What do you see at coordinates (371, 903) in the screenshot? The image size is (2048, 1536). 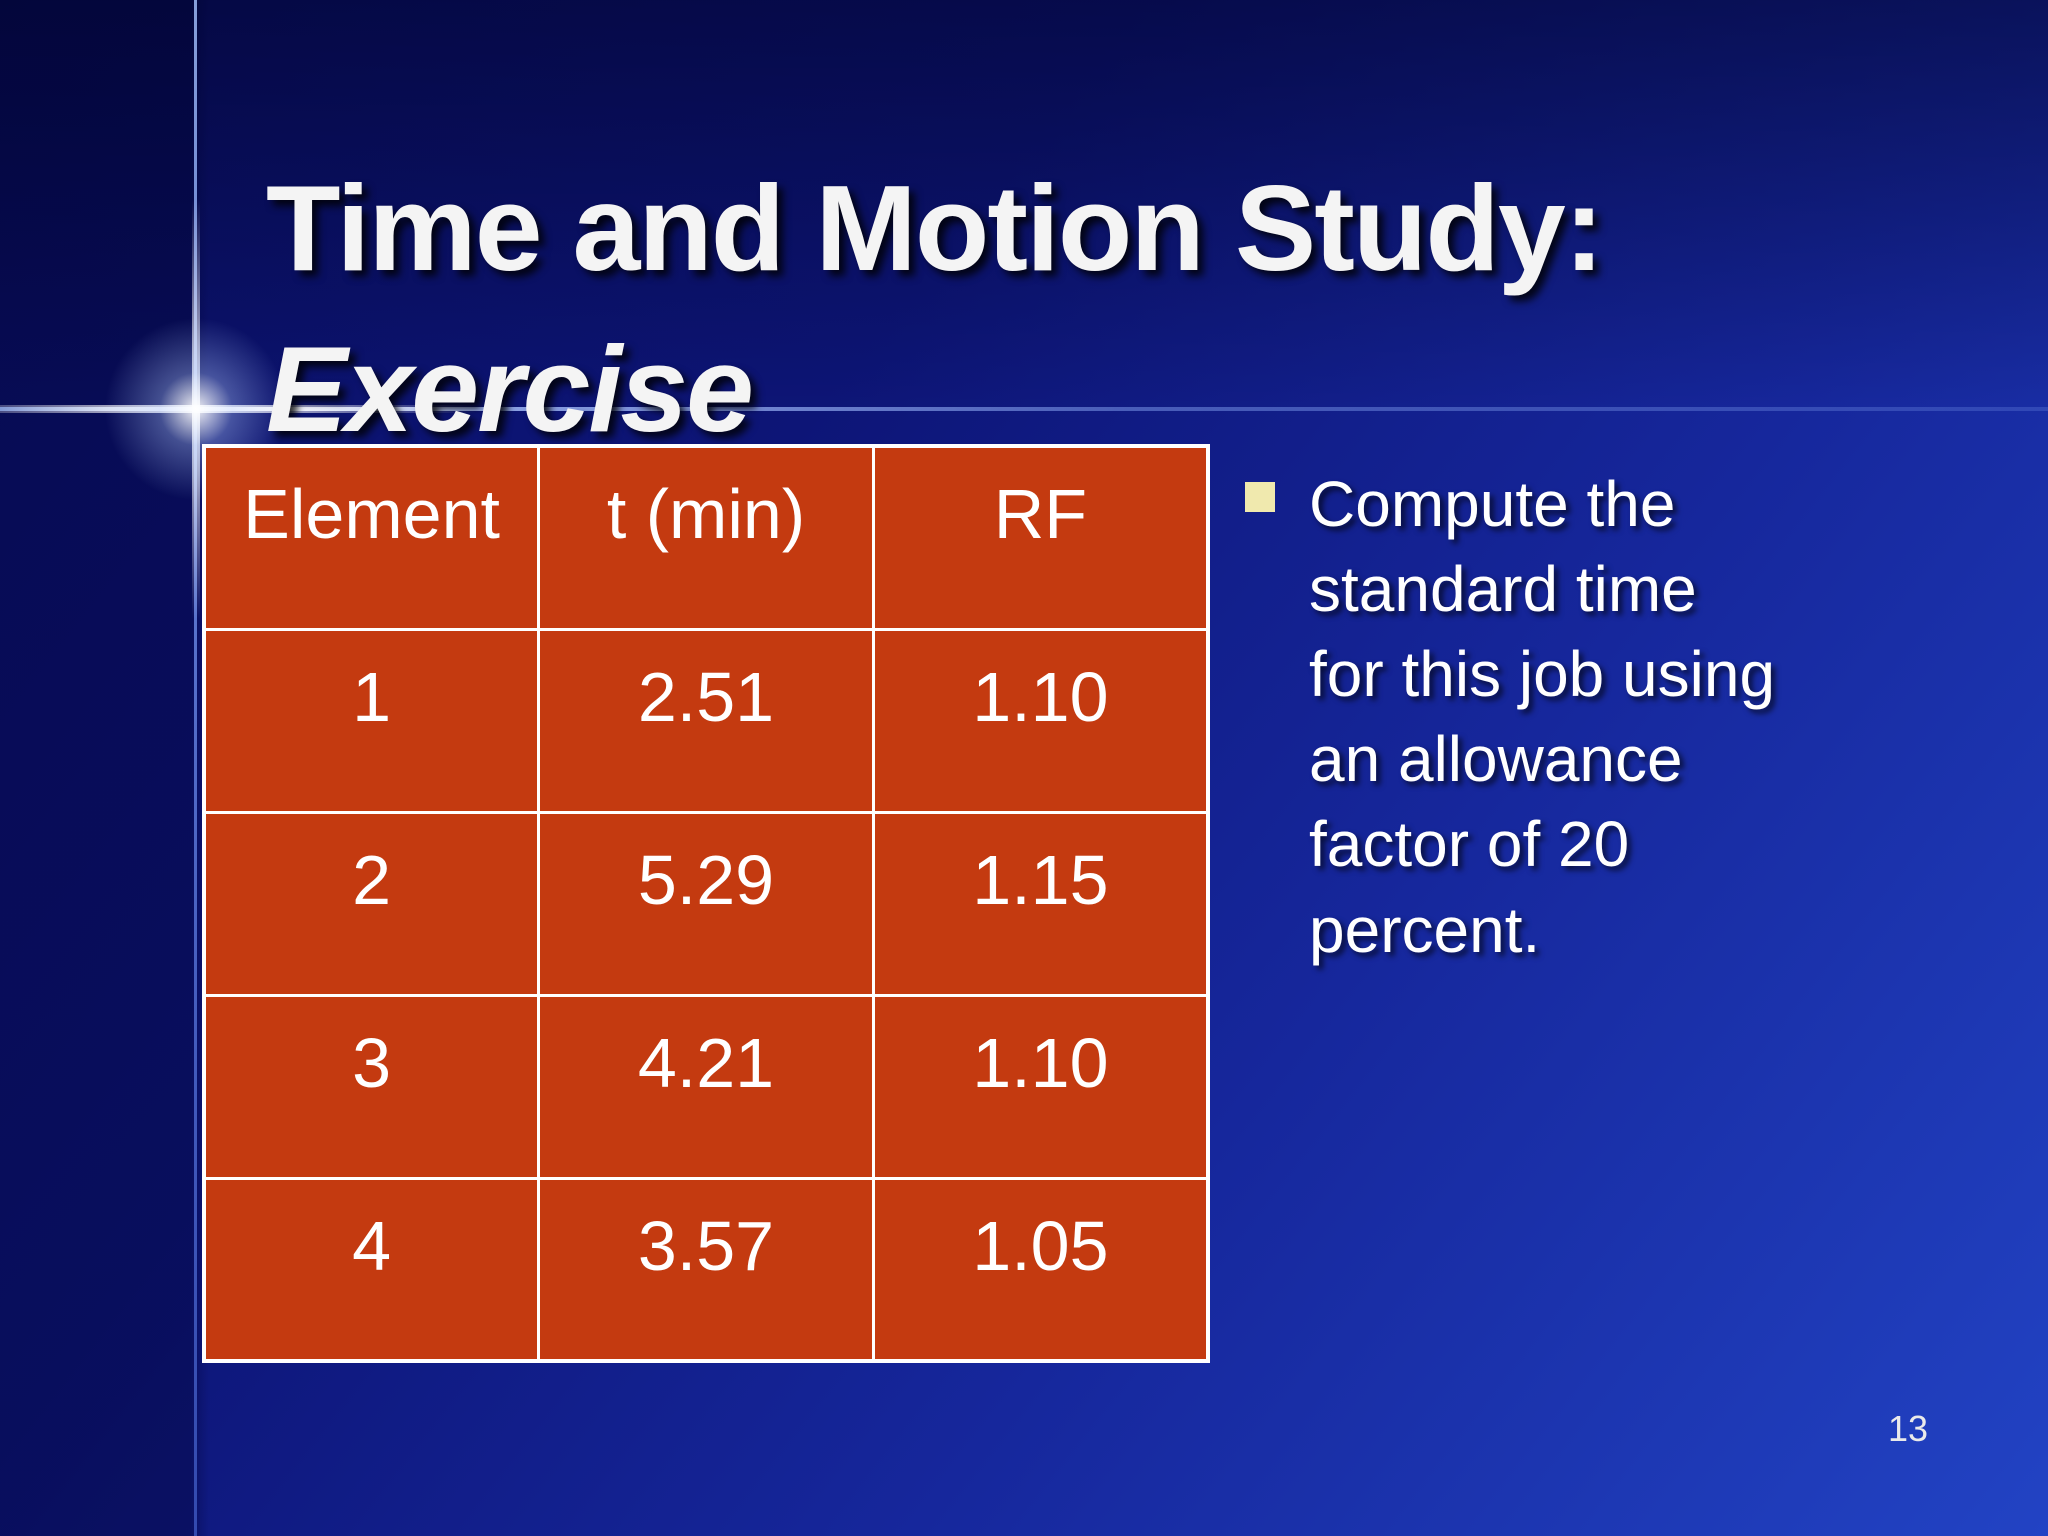 I see `table-cell: 2` at bounding box center [371, 903].